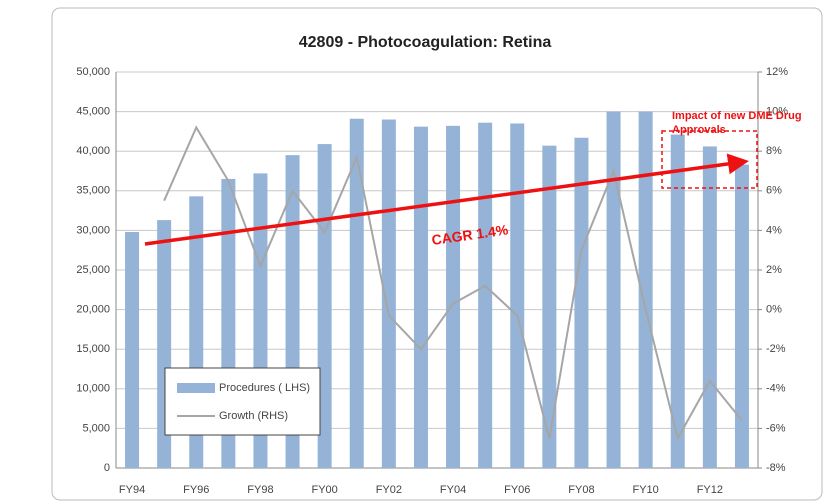 The width and height of the screenshot is (829, 504). What do you see at coordinates (776, 389) in the screenshot?
I see `y2-tick-label: -4%` at bounding box center [776, 389].